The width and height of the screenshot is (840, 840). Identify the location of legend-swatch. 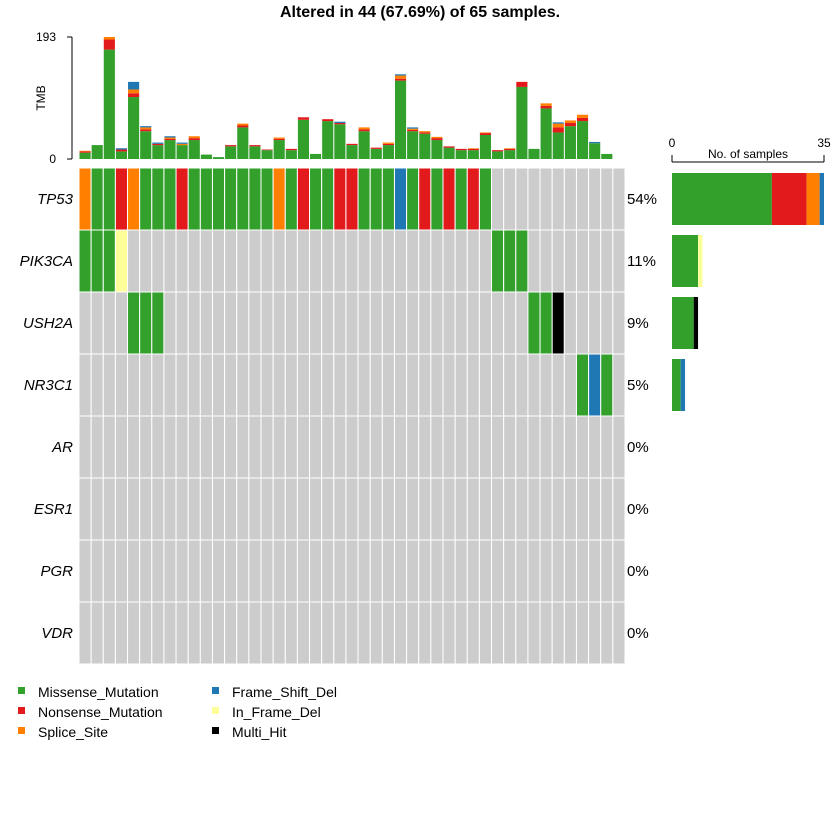
(215, 690).